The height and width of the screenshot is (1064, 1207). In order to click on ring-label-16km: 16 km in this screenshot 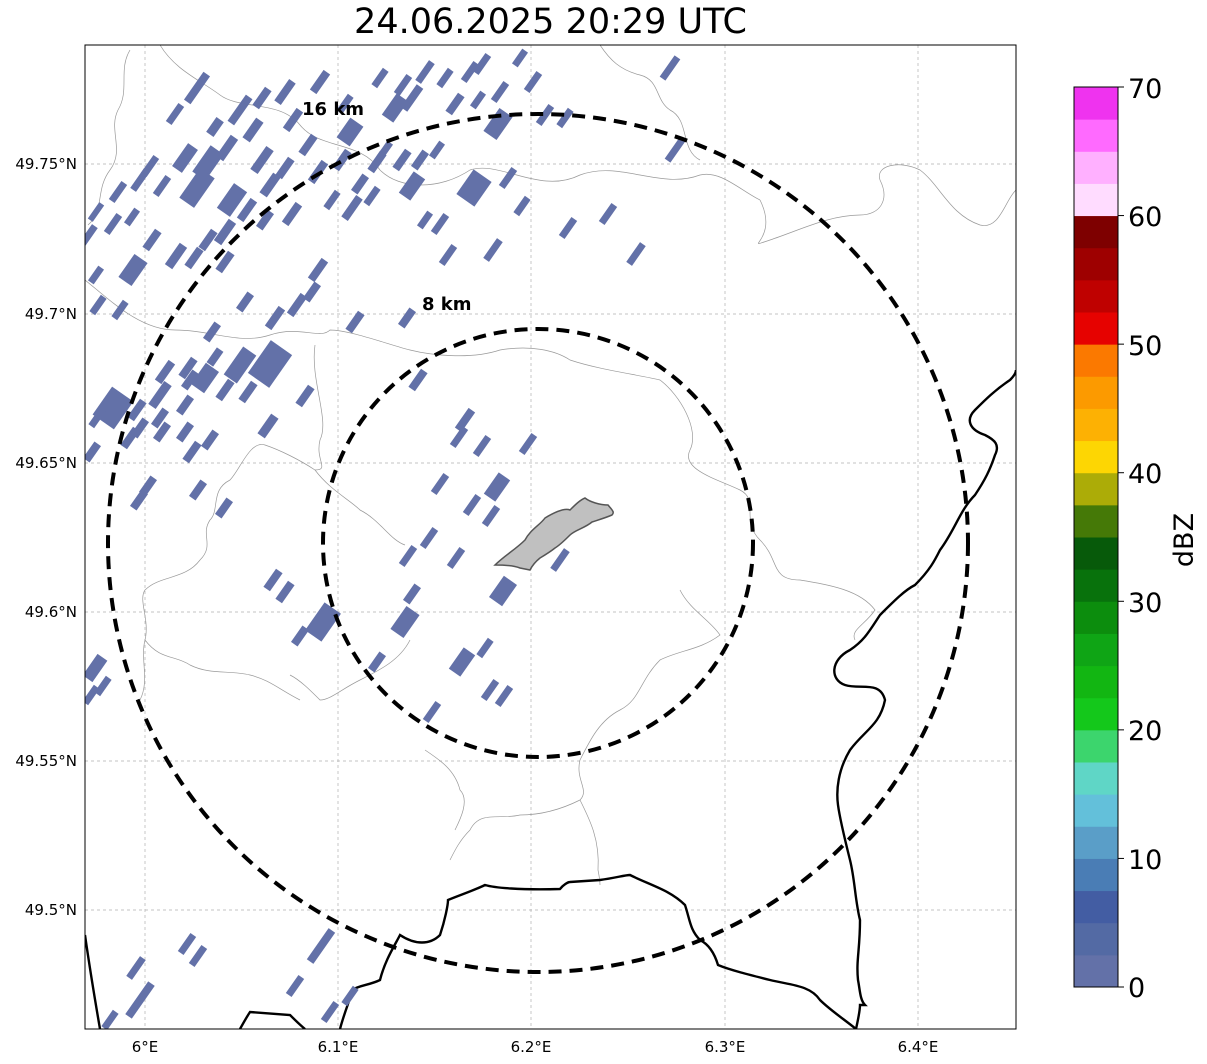, I will do `click(333, 109)`.